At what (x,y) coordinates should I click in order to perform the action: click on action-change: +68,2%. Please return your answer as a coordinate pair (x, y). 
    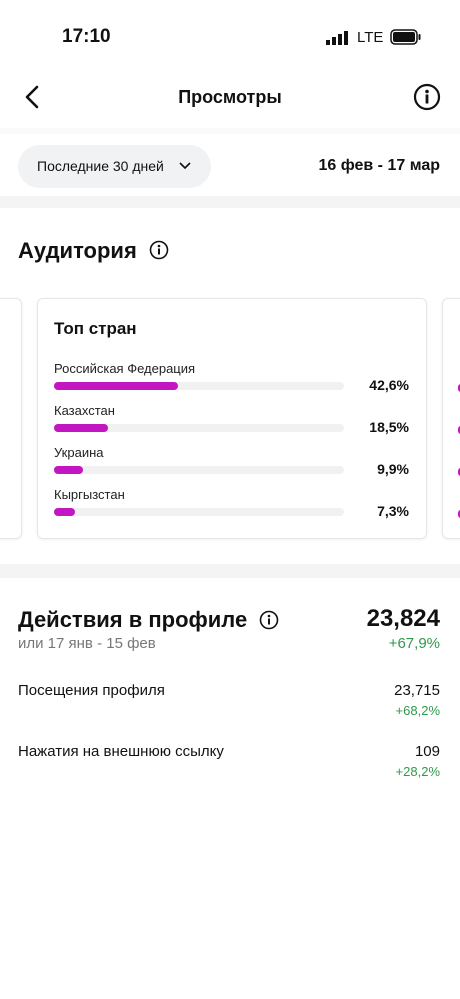
    Looking at the image, I should click on (417, 710).